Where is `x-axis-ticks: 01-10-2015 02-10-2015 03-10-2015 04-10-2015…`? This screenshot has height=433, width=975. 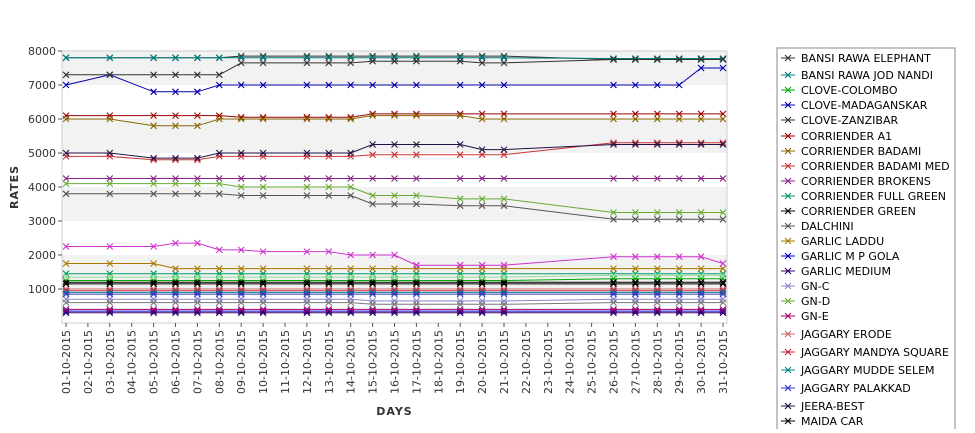 x-axis-ticks: 01-10-2015 02-10-2015 03-10-2015 04-10-2015… is located at coordinates (395, 358).